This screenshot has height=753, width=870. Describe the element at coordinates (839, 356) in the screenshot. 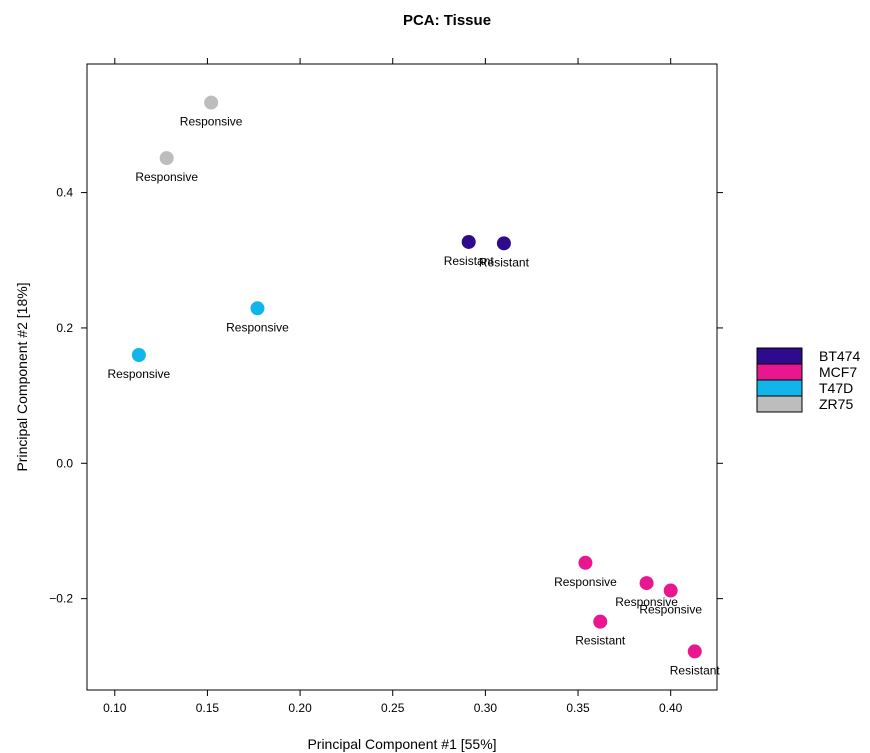

I see `legend-label: BT474` at that location.